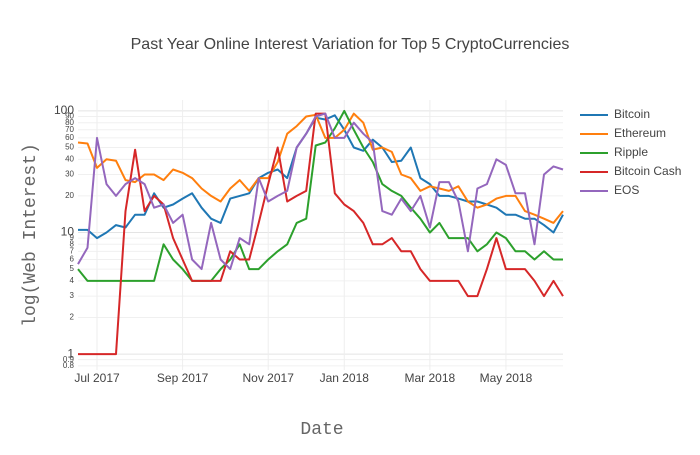 The image size is (700, 455). Describe the element at coordinates (72, 268) in the screenshot. I see `y-tick-label: 5` at that location.